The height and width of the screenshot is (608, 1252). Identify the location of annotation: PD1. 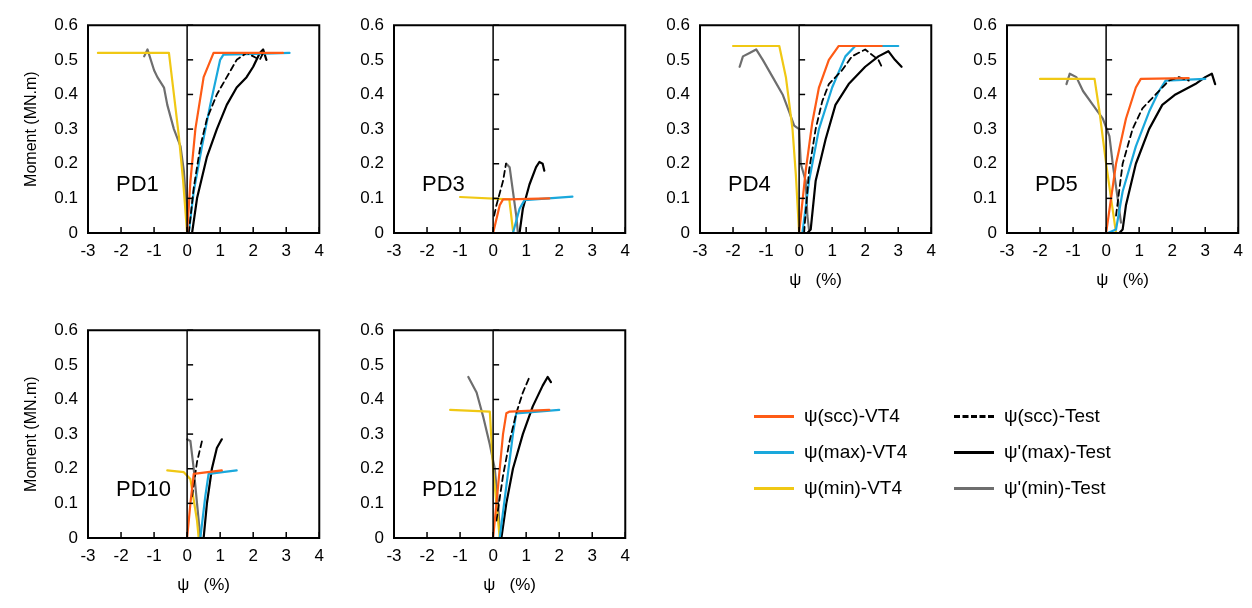
(137, 183).